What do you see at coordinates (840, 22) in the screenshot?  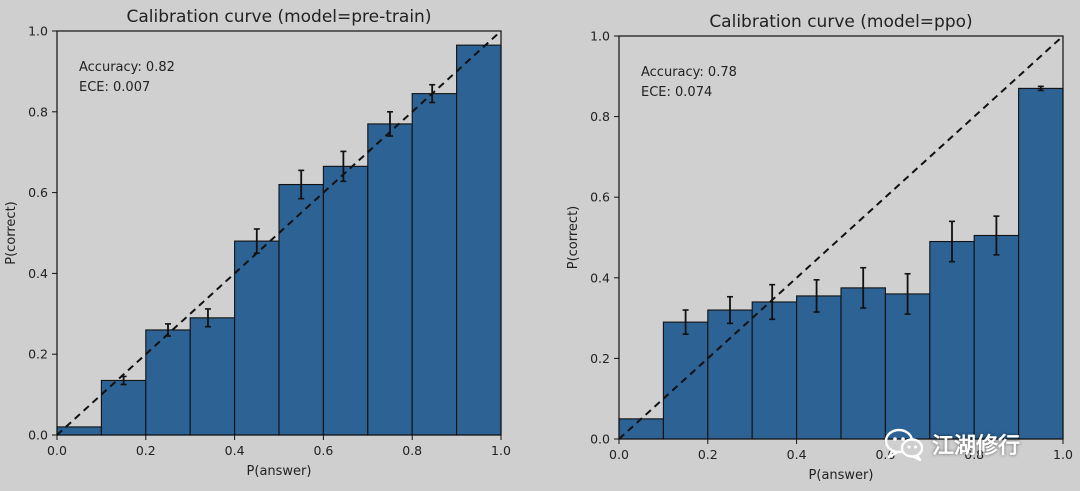 I see `chart-title: Calibration curve (model=ppo)` at bounding box center [840, 22].